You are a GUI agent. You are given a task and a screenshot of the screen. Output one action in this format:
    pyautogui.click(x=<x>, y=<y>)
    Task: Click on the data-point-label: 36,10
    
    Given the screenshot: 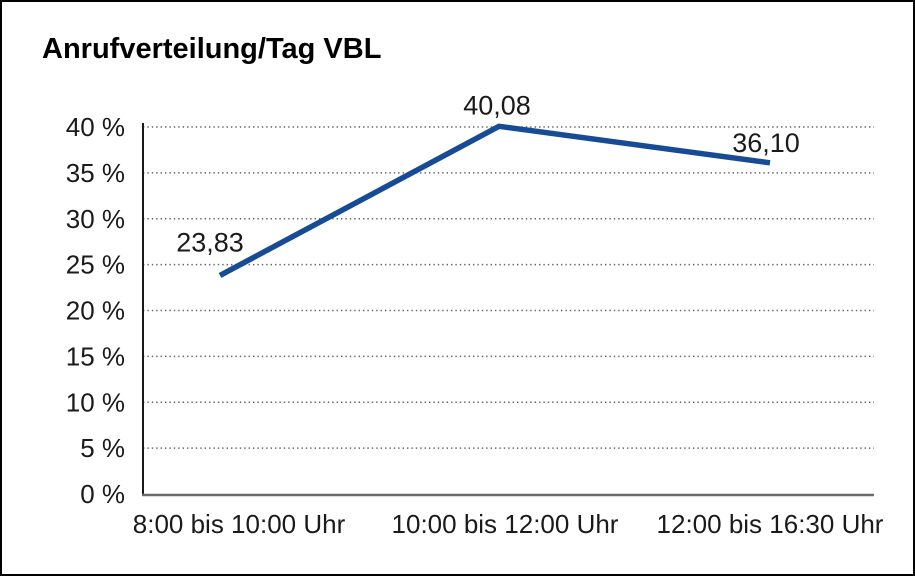 What is the action you would take?
    pyautogui.click(x=766, y=143)
    